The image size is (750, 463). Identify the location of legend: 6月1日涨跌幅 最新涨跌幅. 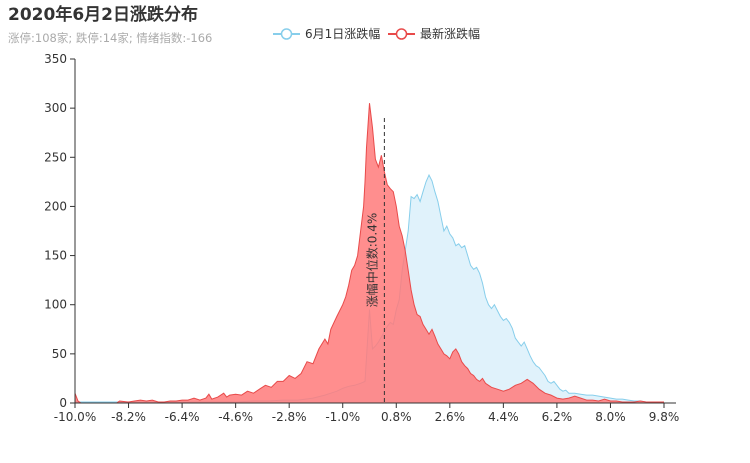
(376, 33).